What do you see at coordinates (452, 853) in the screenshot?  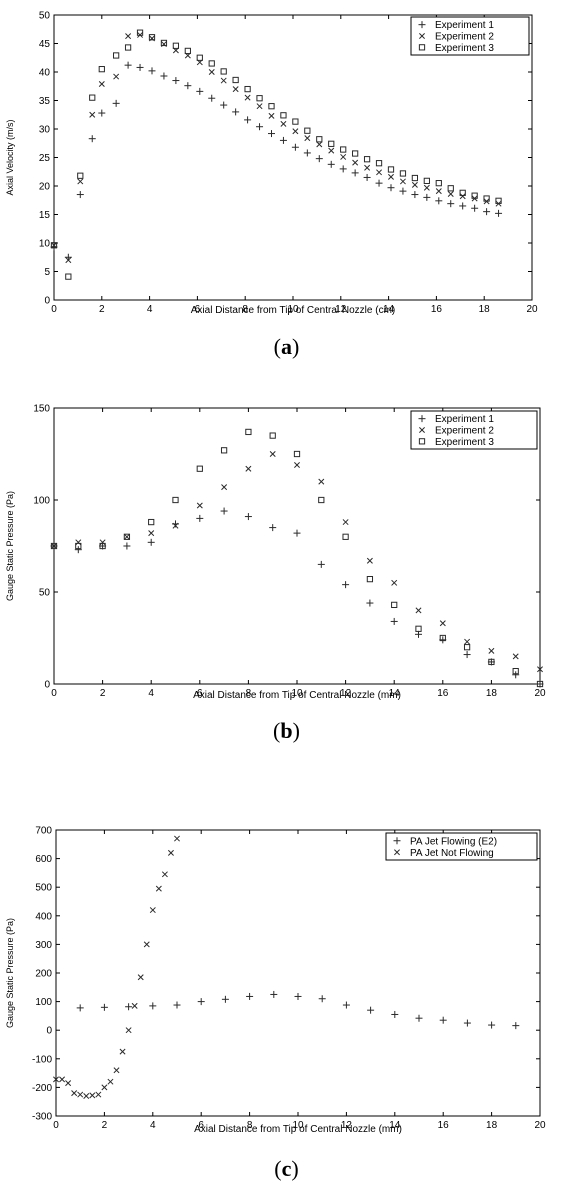 I see `legend-label: PA Jet Not Flowing` at bounding box center [452, 853].